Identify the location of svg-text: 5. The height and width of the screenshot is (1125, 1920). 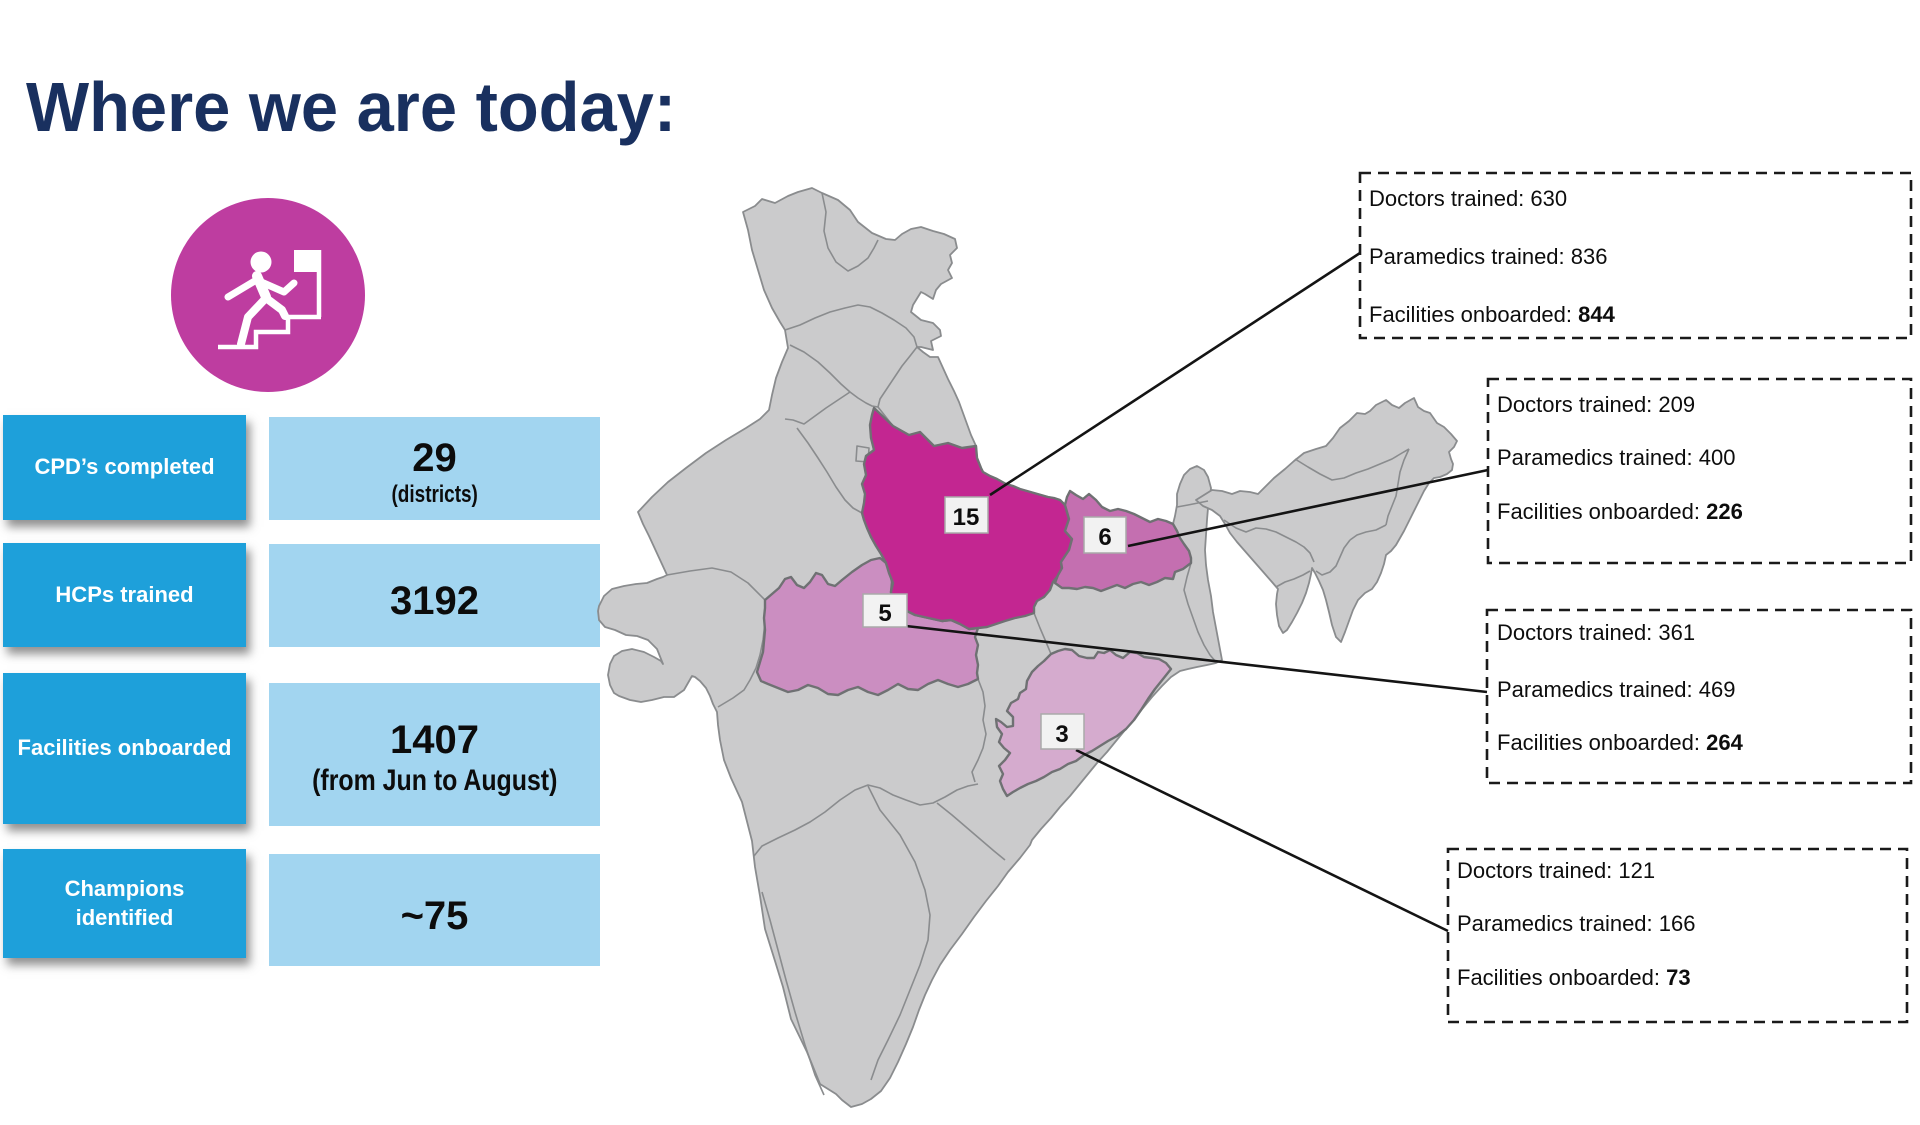
(884, 613).